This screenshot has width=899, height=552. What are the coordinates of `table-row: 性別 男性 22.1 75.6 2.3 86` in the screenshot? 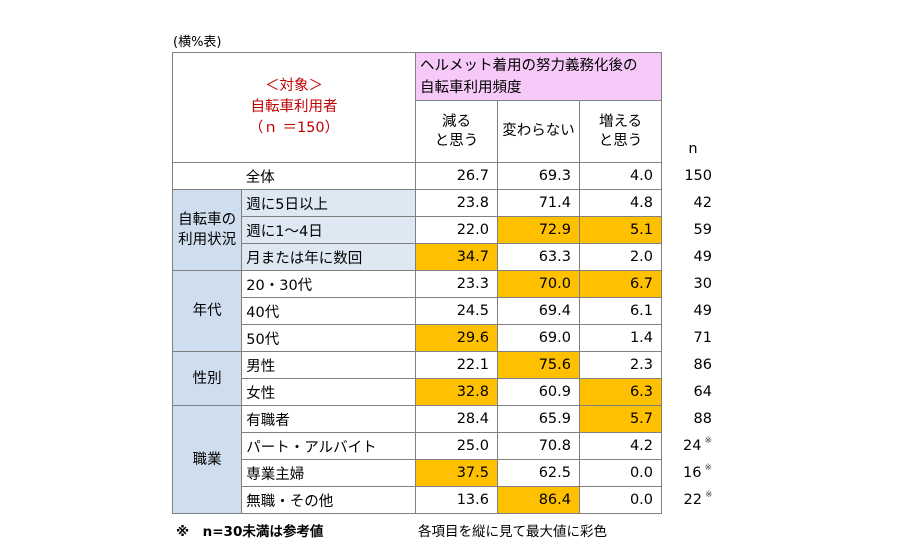 It's located at (448, 378).